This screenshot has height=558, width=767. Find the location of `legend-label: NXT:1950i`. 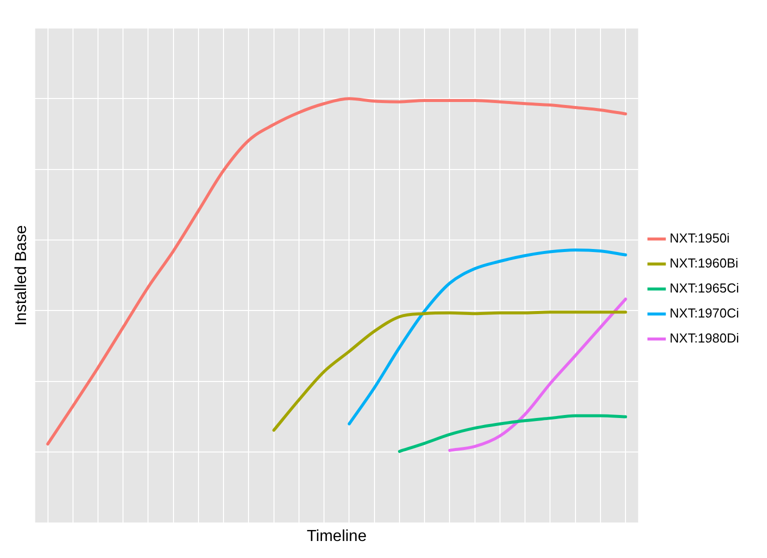

legend-label: NXT:1950i is located at coordinates (700, 238).